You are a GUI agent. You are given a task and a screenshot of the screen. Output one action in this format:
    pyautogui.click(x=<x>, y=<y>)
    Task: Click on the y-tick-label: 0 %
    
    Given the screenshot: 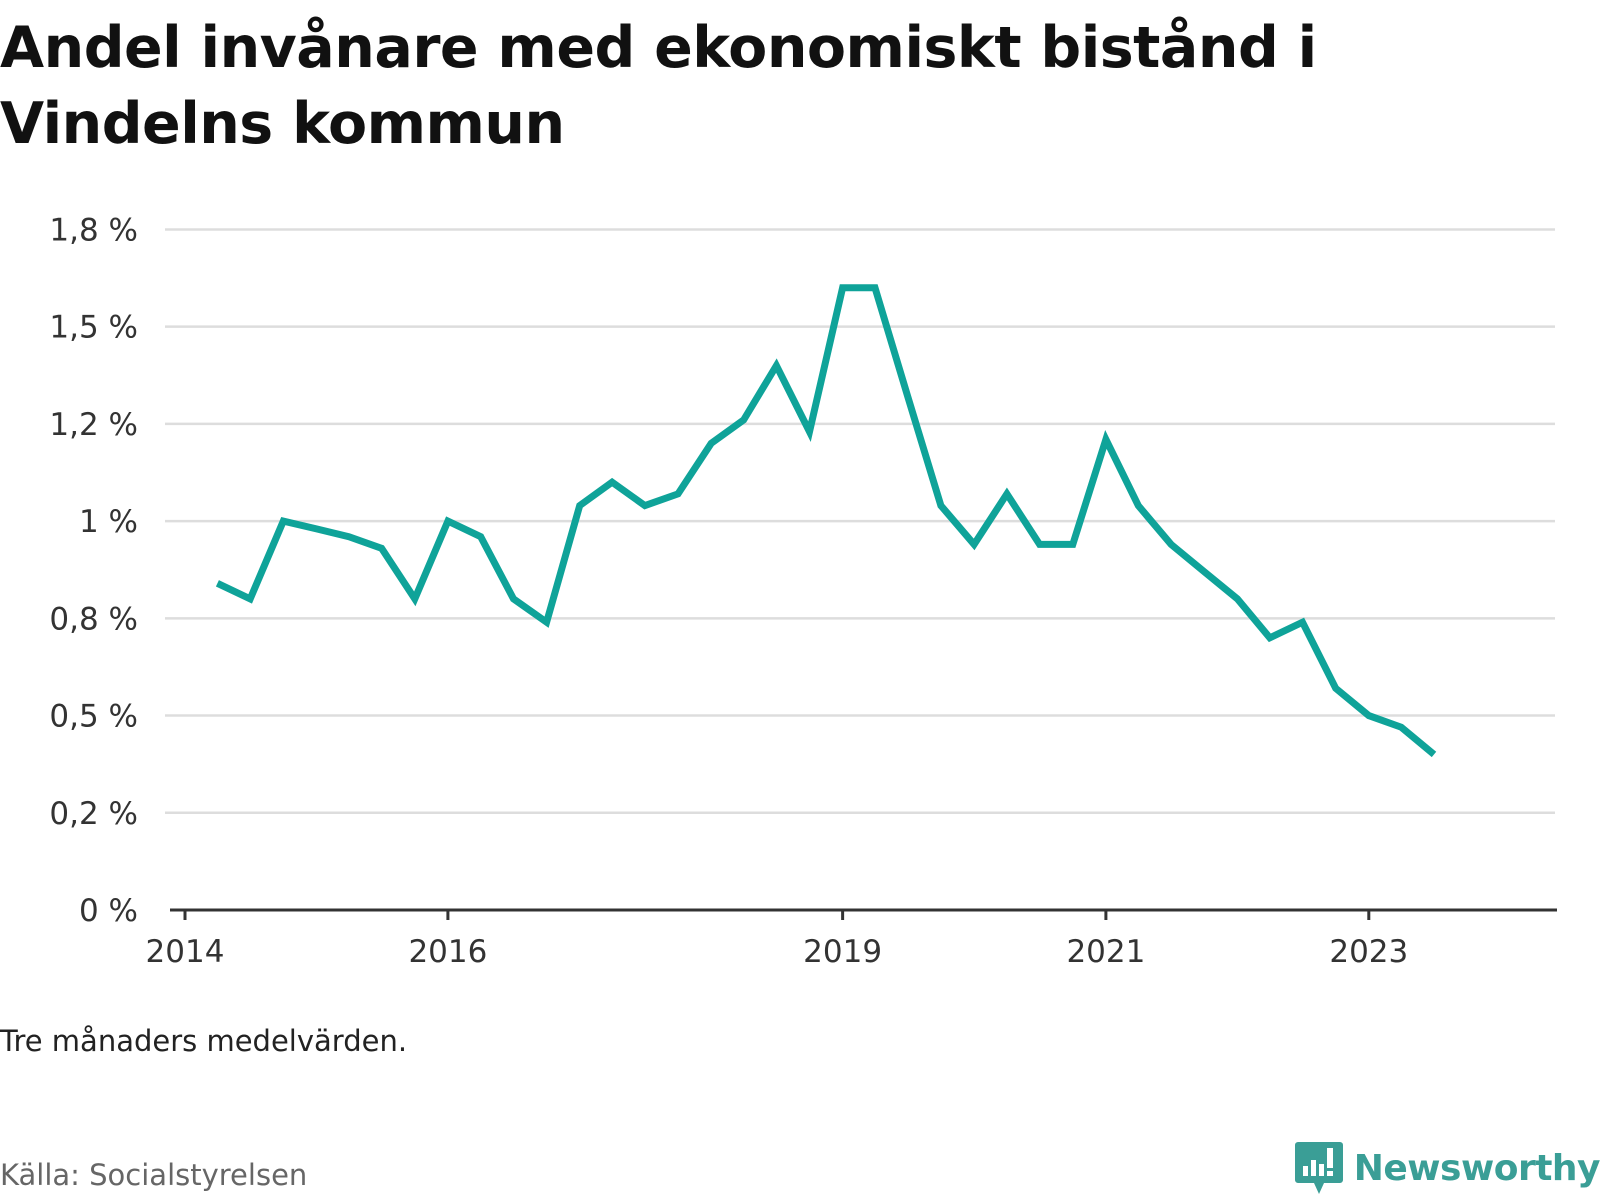 What is the action you would take?
    pyautogui.click(x=108, y=911)
    